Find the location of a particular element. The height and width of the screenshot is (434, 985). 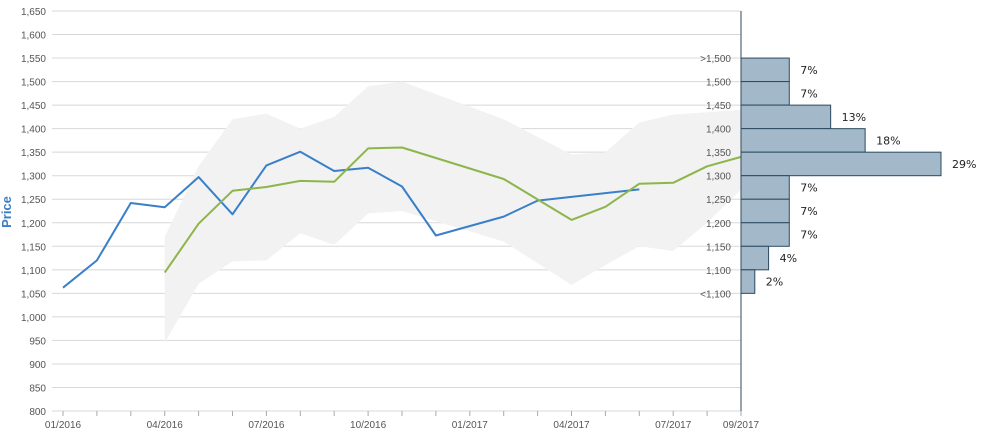

y-tick-label: 850 is located at coordinates (37, 388).